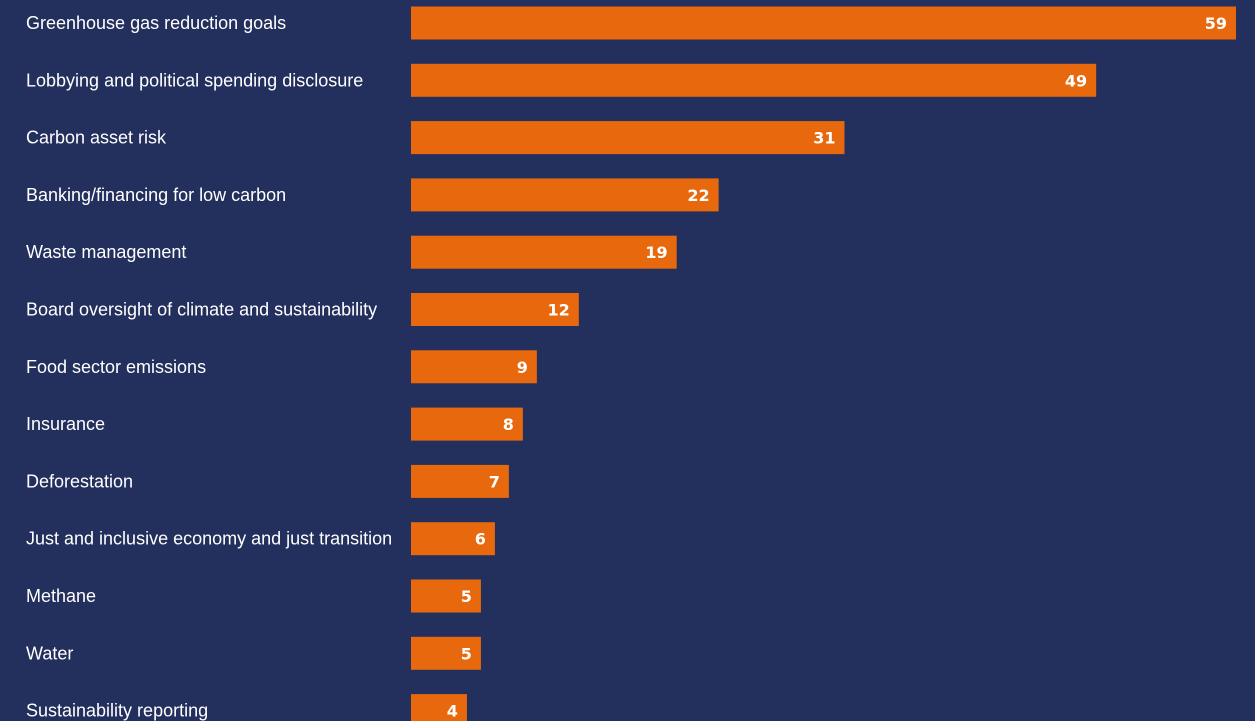  Describe the element at coordinates (480, 539) in the screenshot. I see `value-label: 6` at that location.